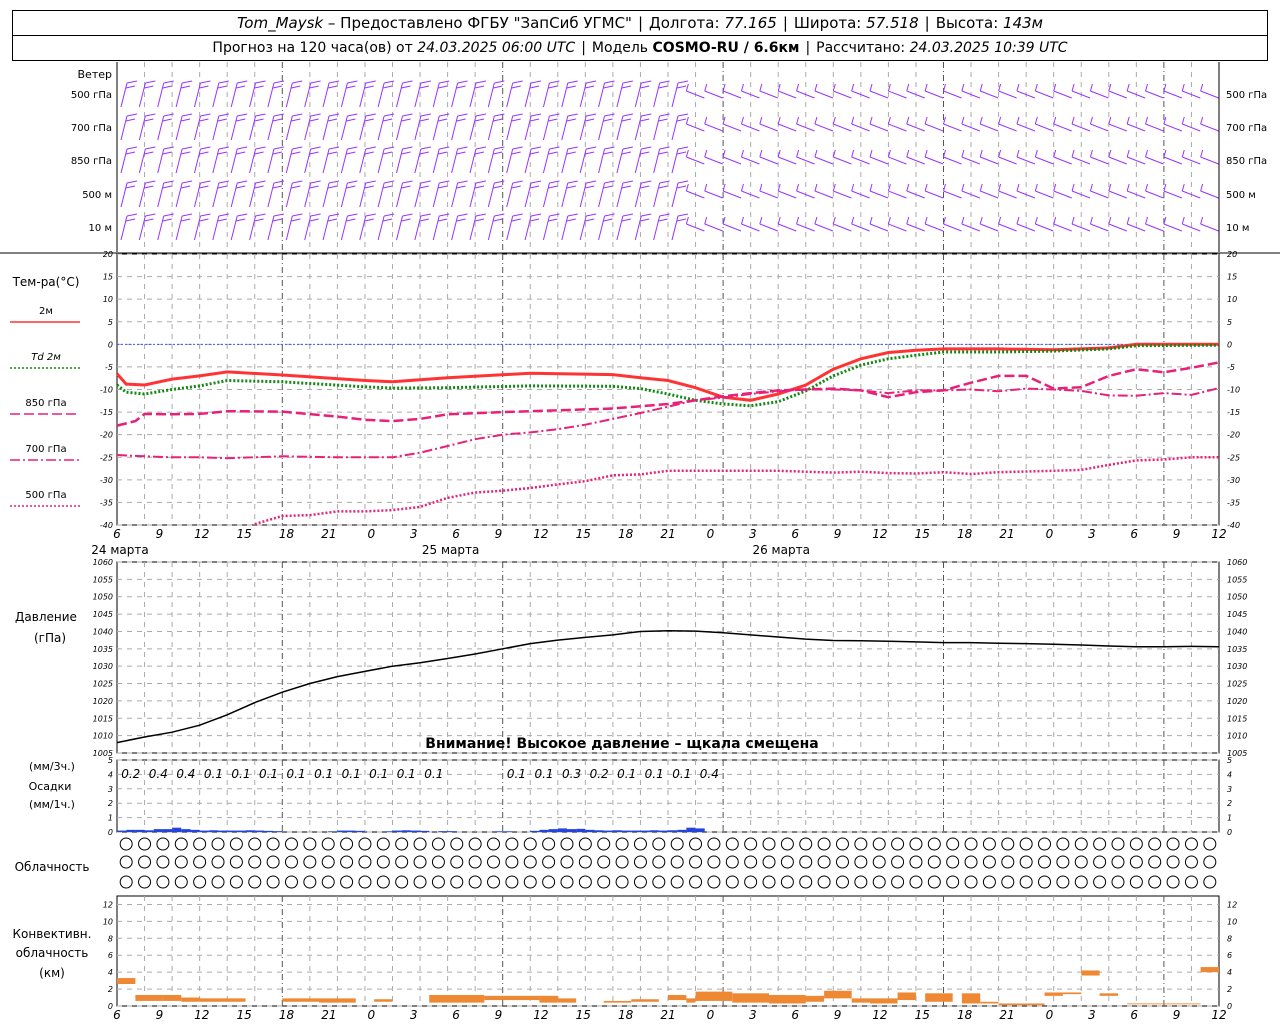  Describe the element at coordinates (1229, 818) in the screenshot. I see `precip-y-tick-right: 1` at that location.